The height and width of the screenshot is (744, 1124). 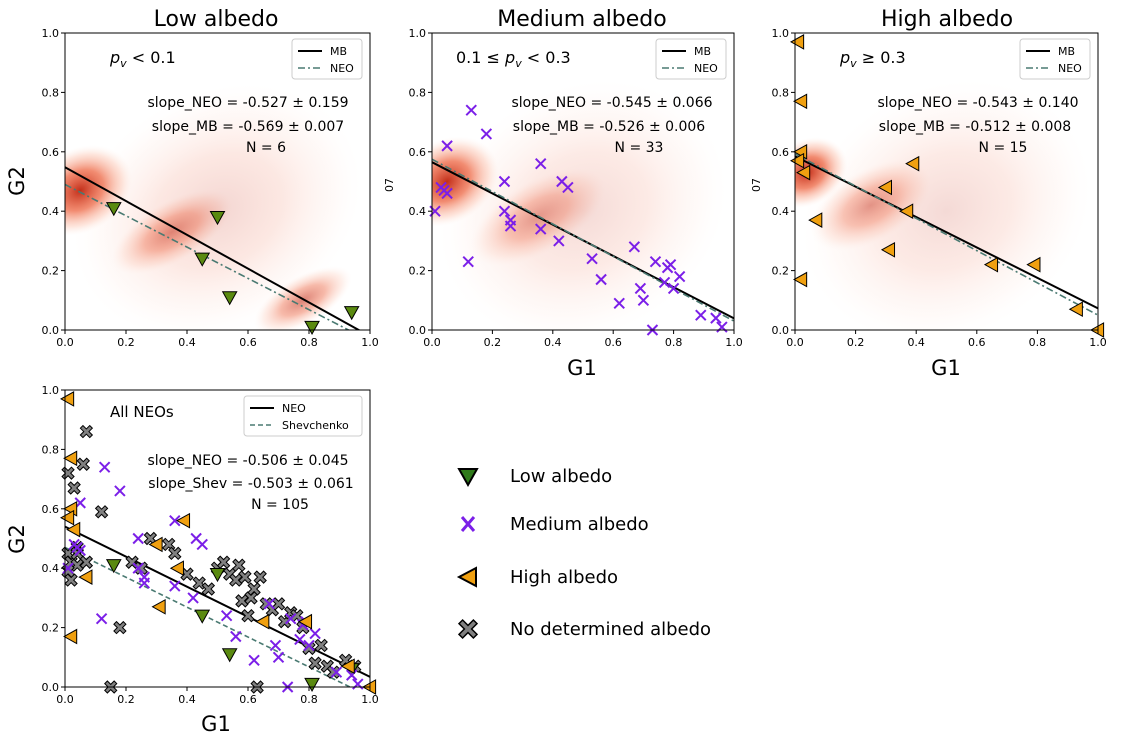 I want to click on series-high-albedo, so click(x=218, y=543).